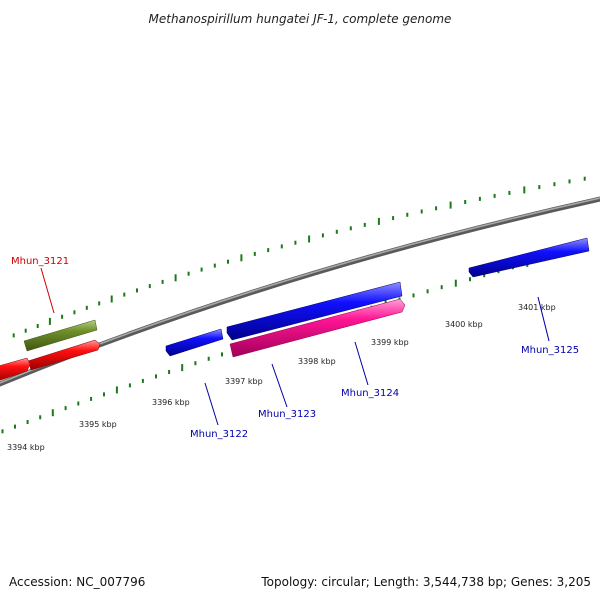  Describe the element at coordinates (219, 434) in the screenshot. I see `gene-label-mhun-3122: Mhun_3122` at that location.